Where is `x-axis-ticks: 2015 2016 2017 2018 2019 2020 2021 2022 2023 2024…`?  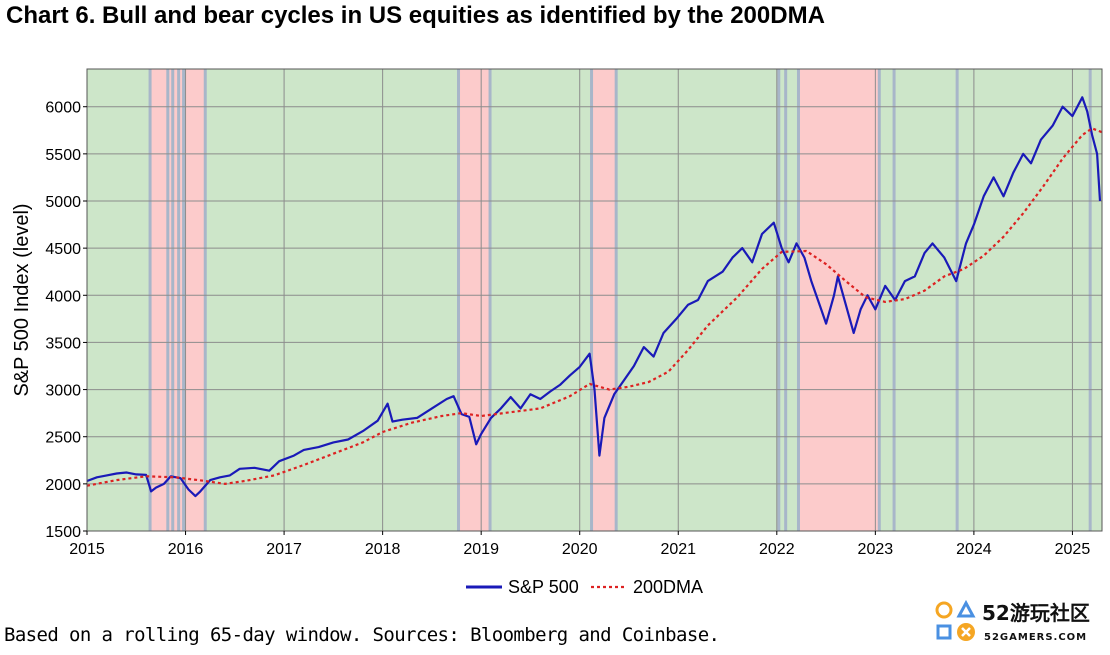 x-axis-ticks: 2015 2016 2017 2018 2019 2020 2021 2022 2023 2024… is located at coordinates (579, 544).